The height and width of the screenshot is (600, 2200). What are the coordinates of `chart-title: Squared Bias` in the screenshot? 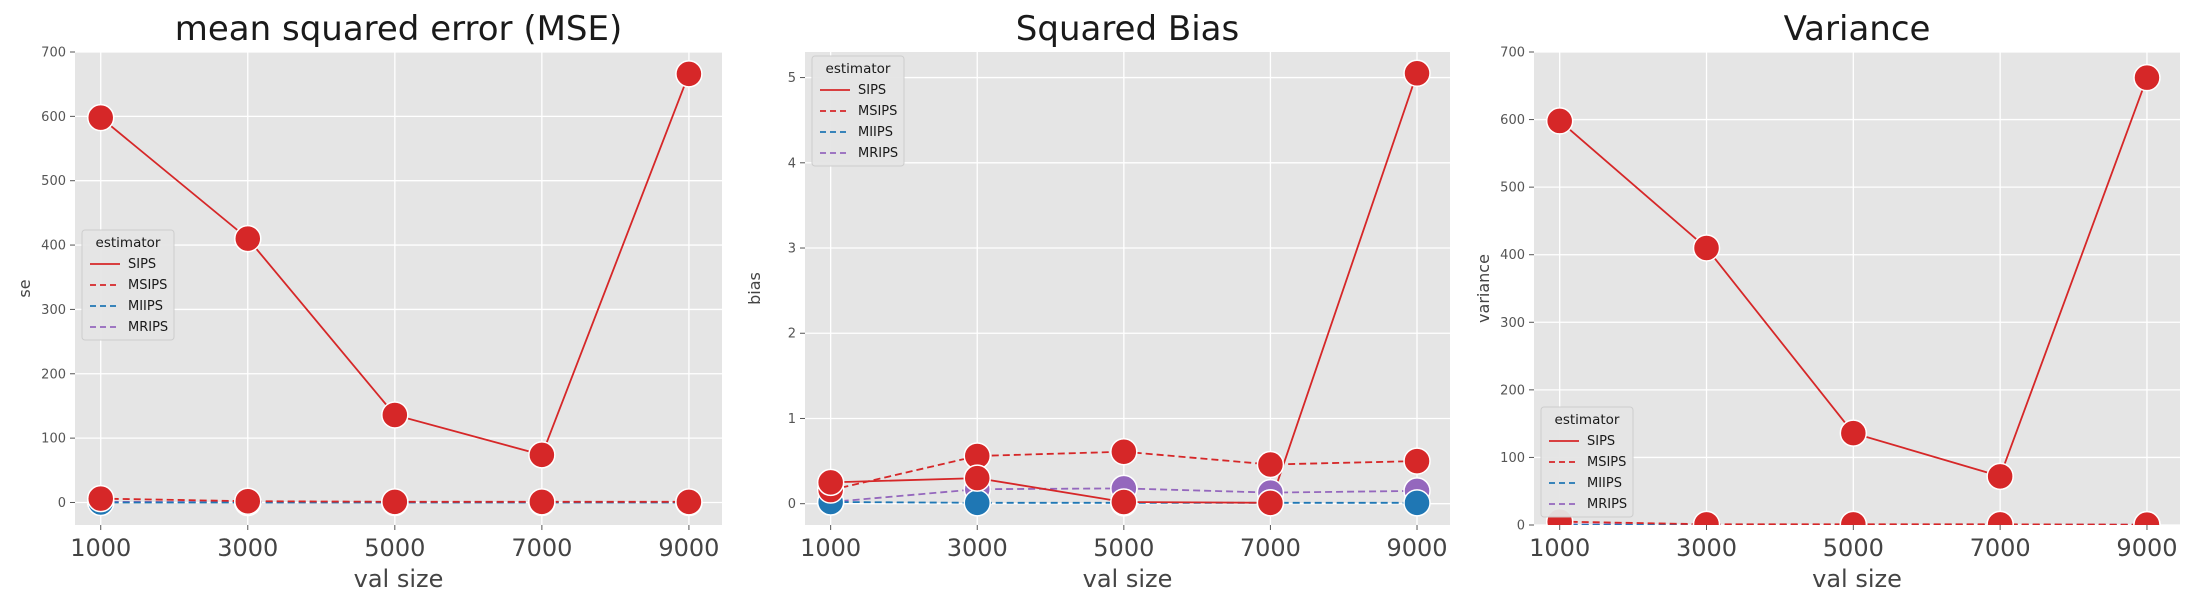 It's located at (1127, 29).